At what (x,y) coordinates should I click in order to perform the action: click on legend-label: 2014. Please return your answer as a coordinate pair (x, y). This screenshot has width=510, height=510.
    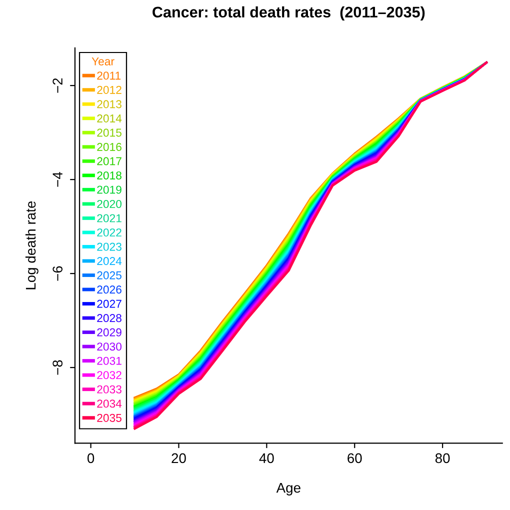
    Looking at the image, I should click on (109, 118).